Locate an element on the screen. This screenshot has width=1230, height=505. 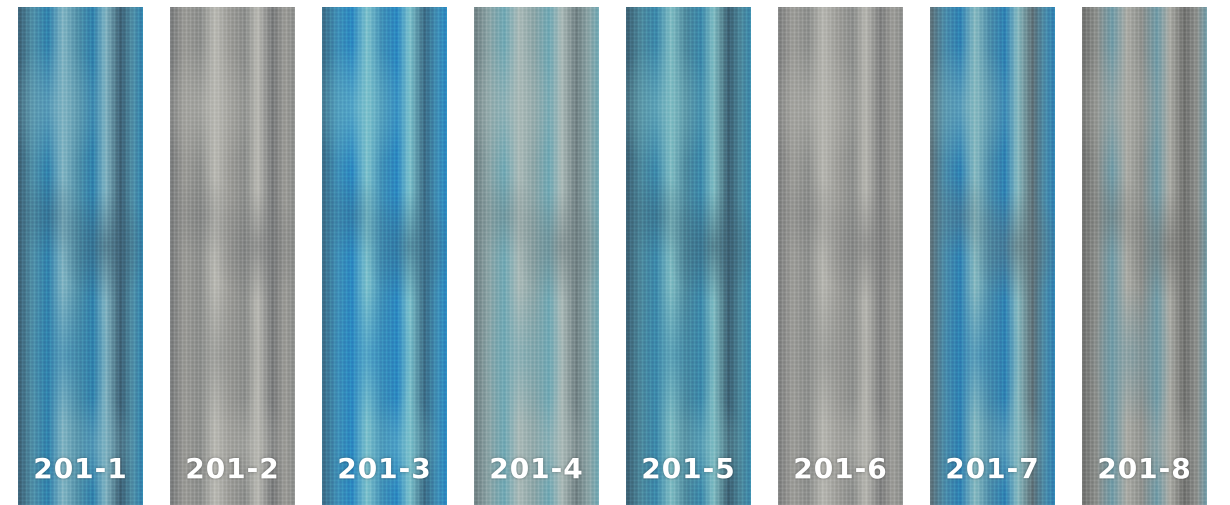
swatch-code-label: 201-5 is located at coordinates (688, 468).